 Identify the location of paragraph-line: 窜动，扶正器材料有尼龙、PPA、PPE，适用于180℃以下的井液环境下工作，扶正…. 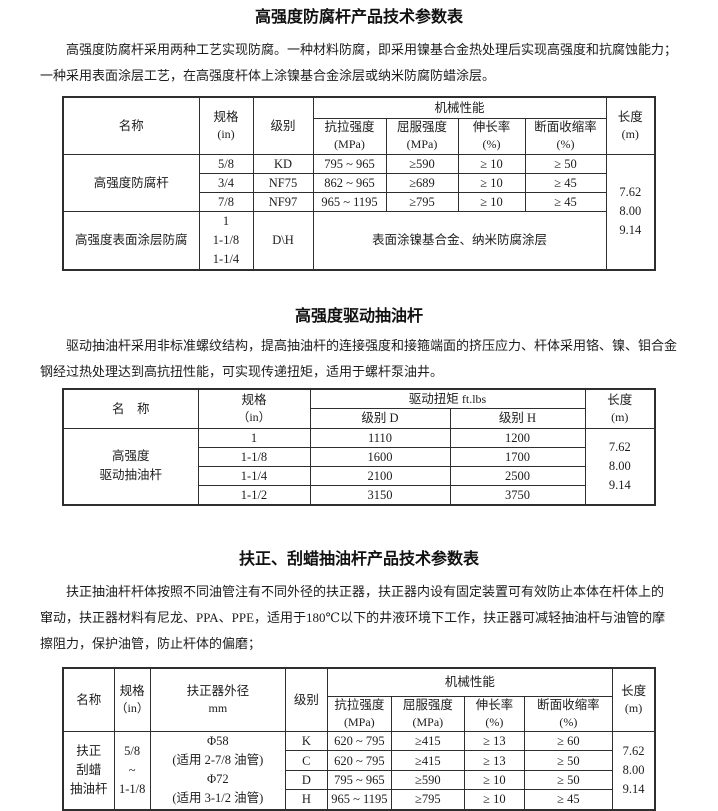
(353, 617).